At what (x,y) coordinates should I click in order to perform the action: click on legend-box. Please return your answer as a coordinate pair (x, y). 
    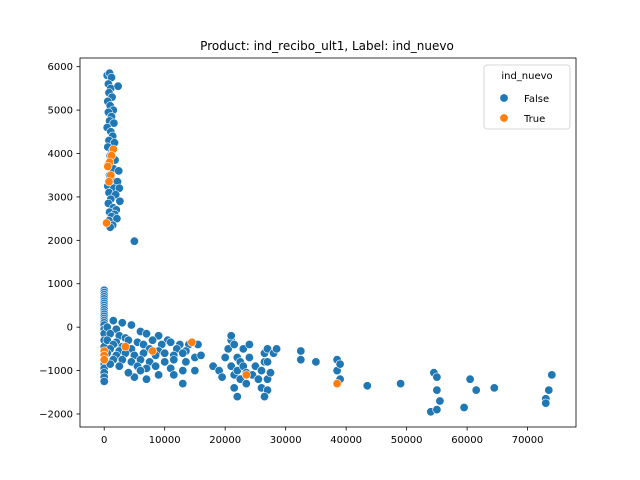
    Looking at the image, I should click on (527, 97).